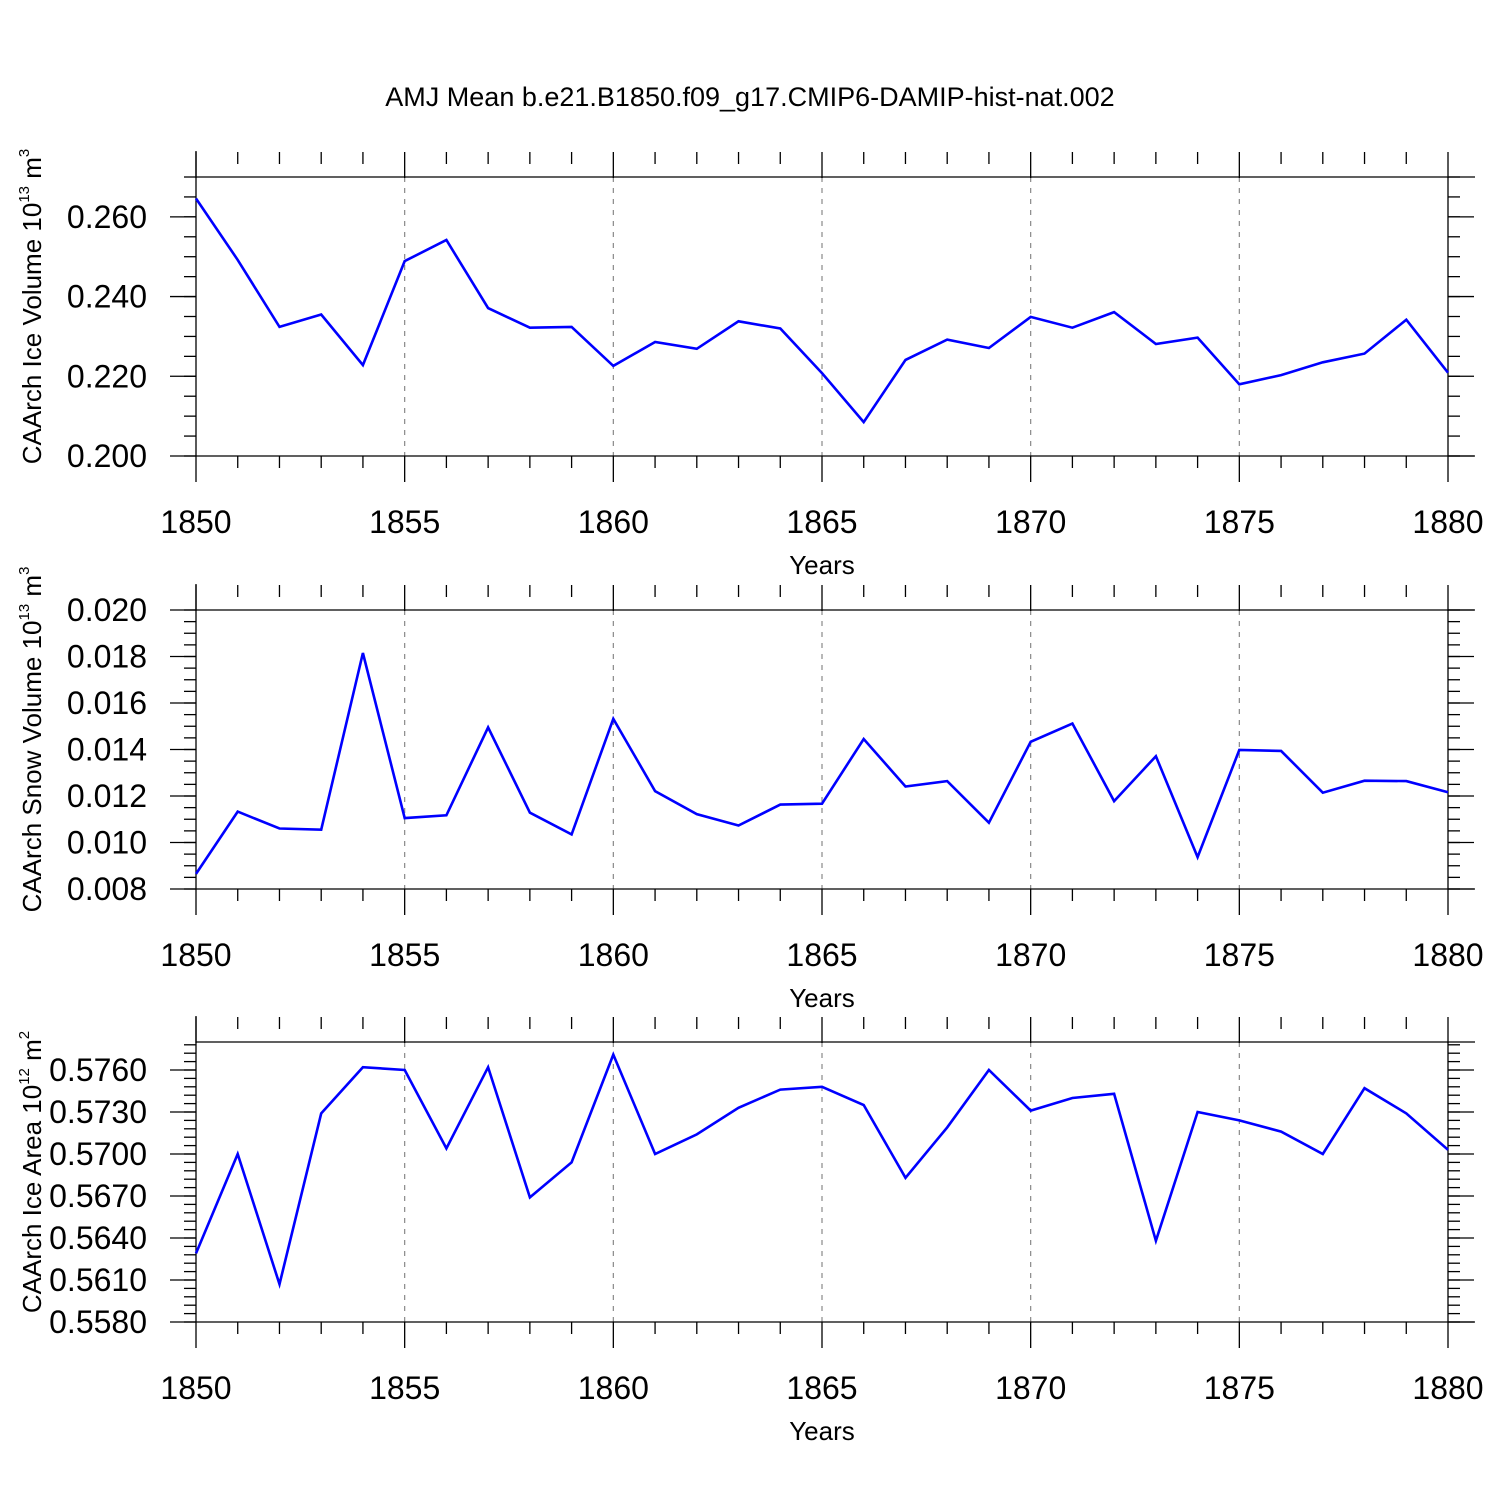 Image resolution: width=1500 pixels, height=1500 pixels. What do you see at coordinates (98, 1322) in the screenshot?
I see `y-tick-label: 0.5580` at bounding box center [98, 1322].